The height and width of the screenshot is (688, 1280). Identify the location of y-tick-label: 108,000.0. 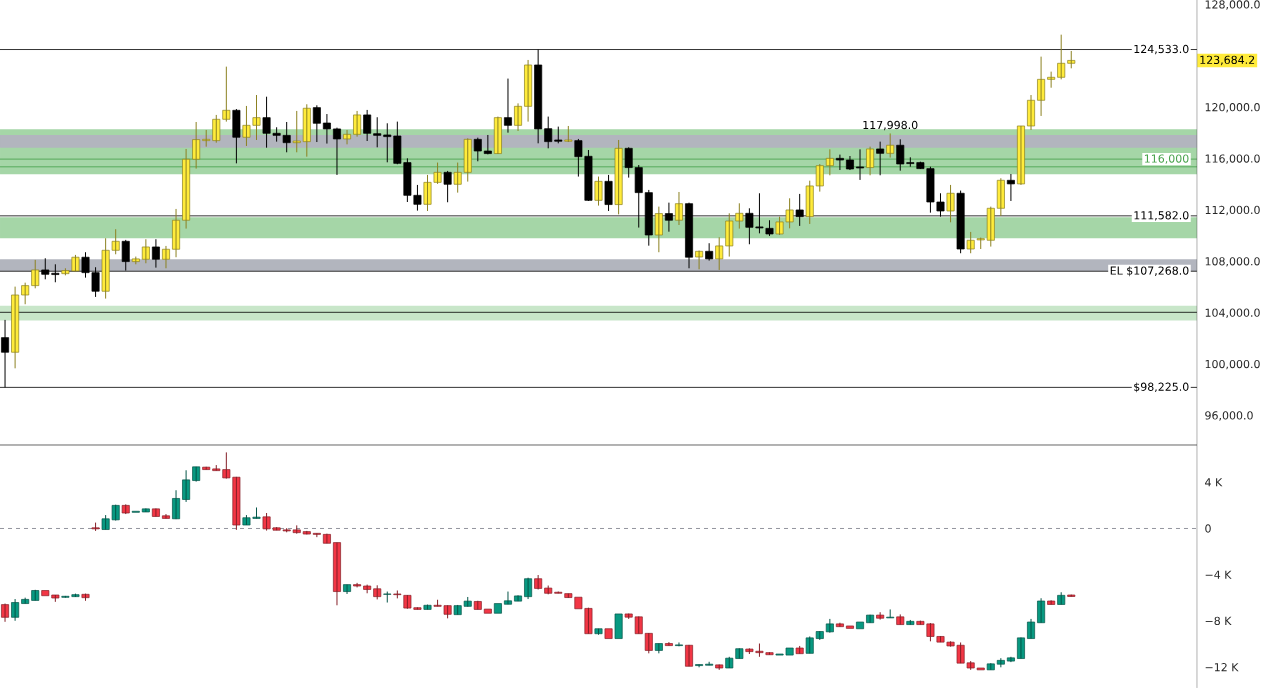
(1232, 262).